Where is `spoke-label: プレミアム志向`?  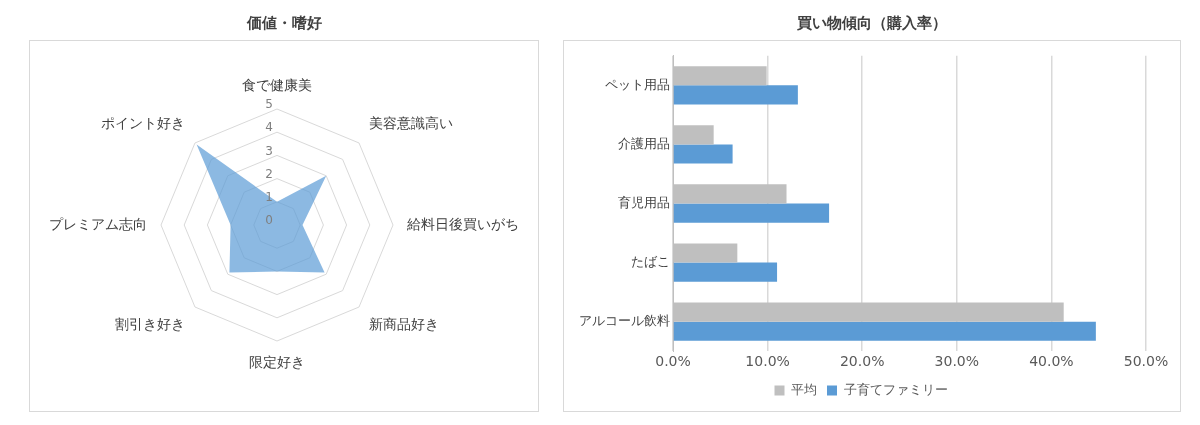 spoke-label: プレミアム志向 is located at coordinates (98, 223).